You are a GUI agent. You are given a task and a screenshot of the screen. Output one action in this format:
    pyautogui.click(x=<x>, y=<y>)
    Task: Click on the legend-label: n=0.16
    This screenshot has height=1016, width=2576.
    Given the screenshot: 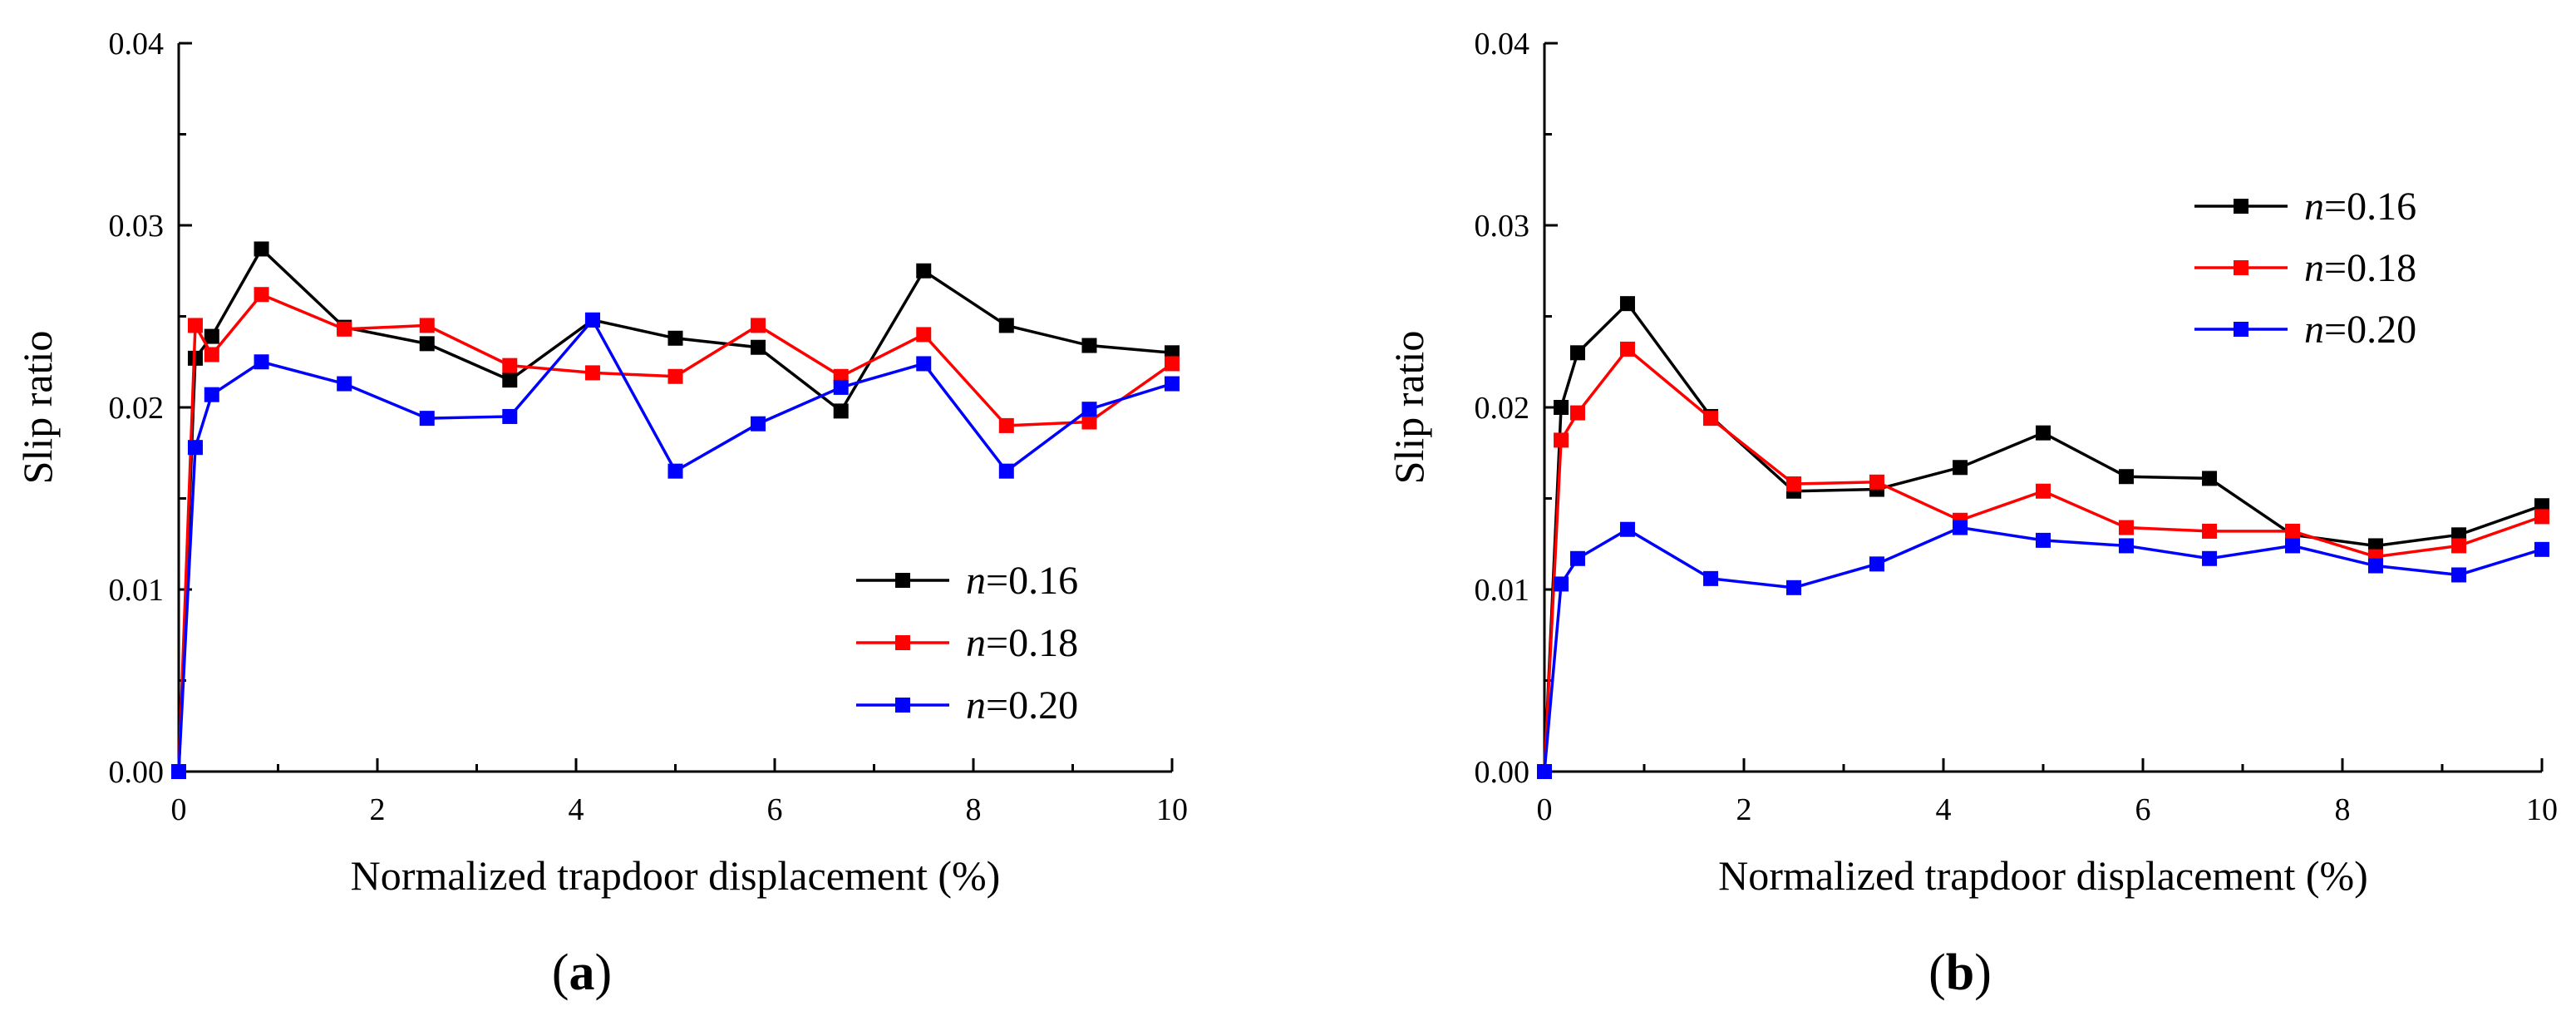 What is the action you would take?
    pyautogui.click(x=1022, y=581)
    